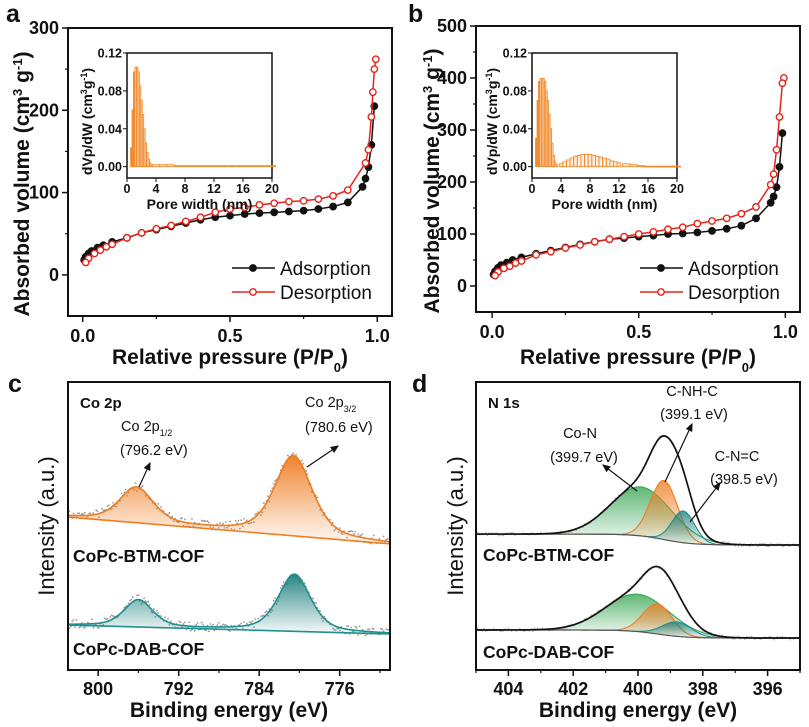 This screenshot has height=727, width=809. What do you see at coordinates (573, 689) in the screenshot?
I see `x-tick-label: 402` at bounding box center [573, 689].